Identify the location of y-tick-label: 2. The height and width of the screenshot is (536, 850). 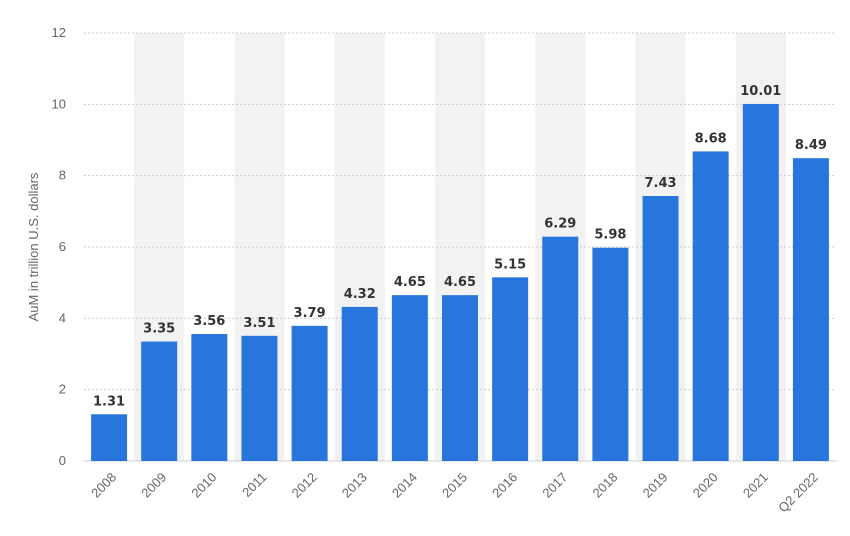
(62, 389).